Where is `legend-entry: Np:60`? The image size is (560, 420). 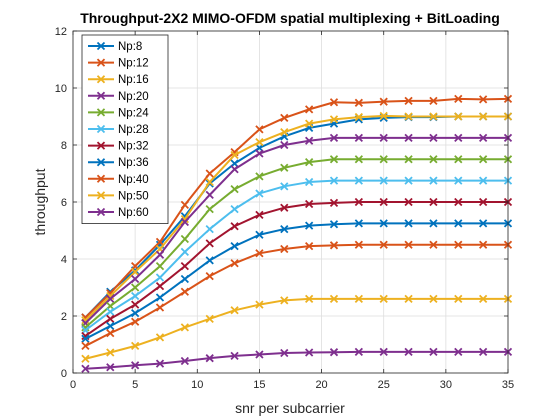 legend-entry: Np:60 is located at coordinates (118, 213).